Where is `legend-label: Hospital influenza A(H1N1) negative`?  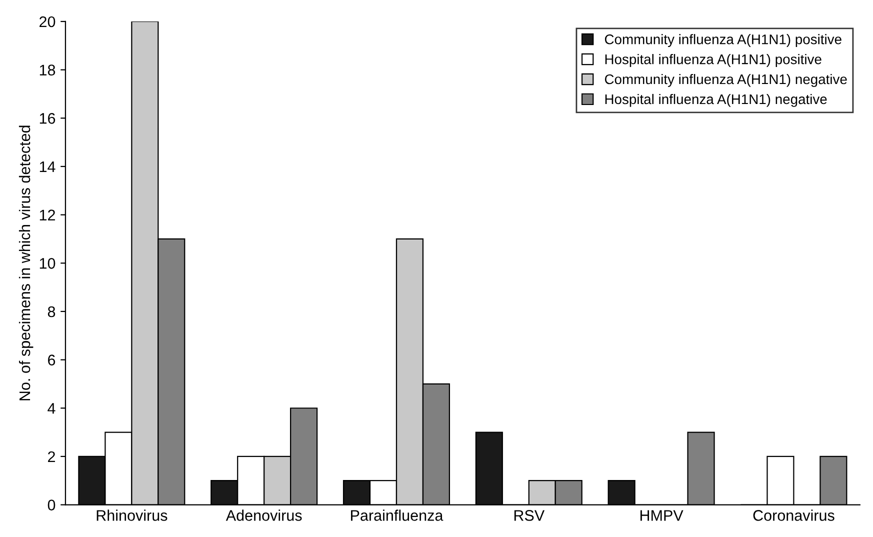 legend-label: Hospital influenza A(H1N1) negative is located at coordinates (716, 100).